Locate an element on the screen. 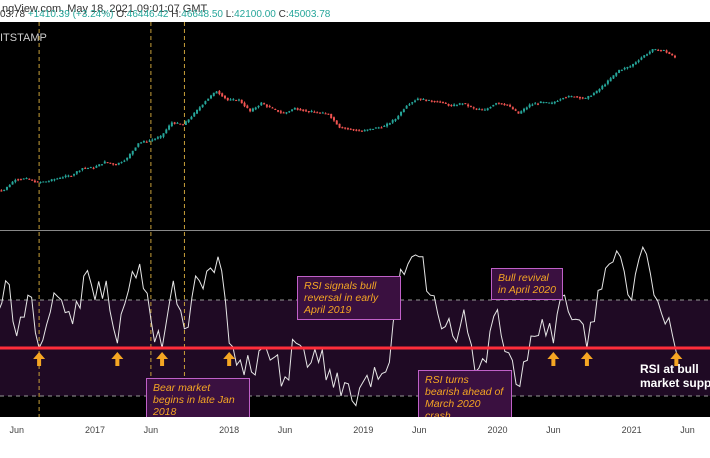  low-value: 42100.00 is located at coordinates (255, 14).